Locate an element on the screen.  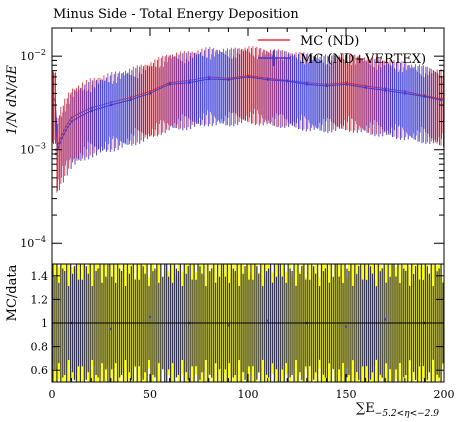
chart-title: Minus Side - Total Energy Deposition is located at coordinates (176, 14).